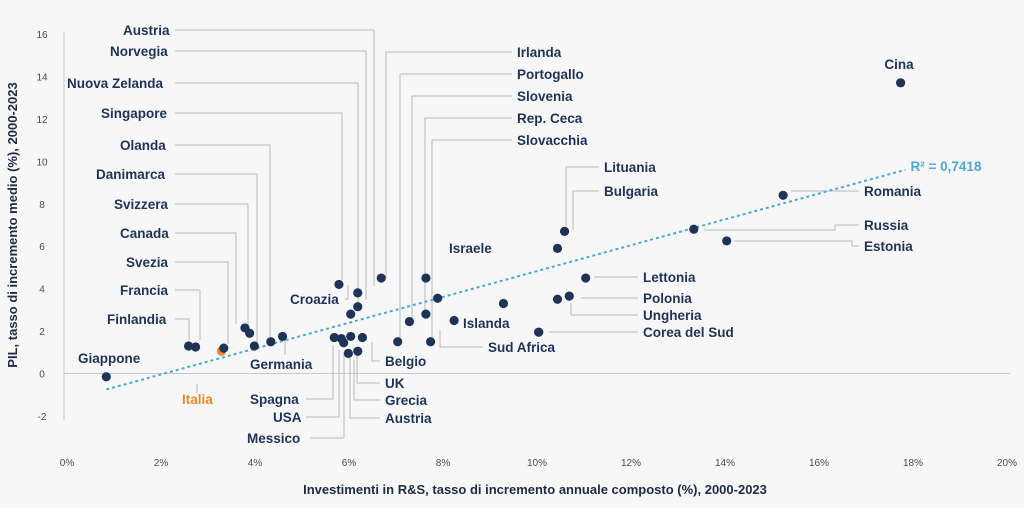  Describe the element at coordinates (539, 52) in the screenshot. I see `point-label: Irlanda` at that location.